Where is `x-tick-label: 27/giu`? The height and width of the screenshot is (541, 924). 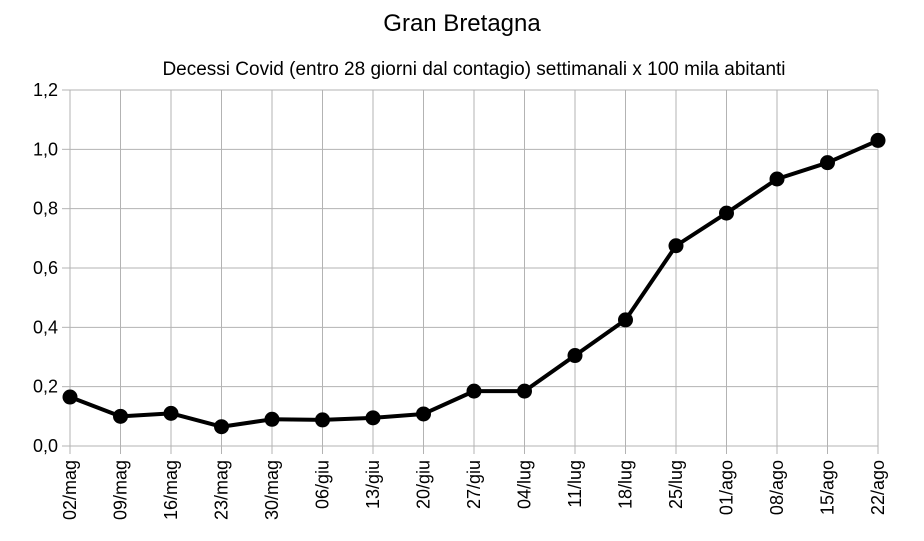
x-tick-label: 27/giu is located at coordinates (474, 484).